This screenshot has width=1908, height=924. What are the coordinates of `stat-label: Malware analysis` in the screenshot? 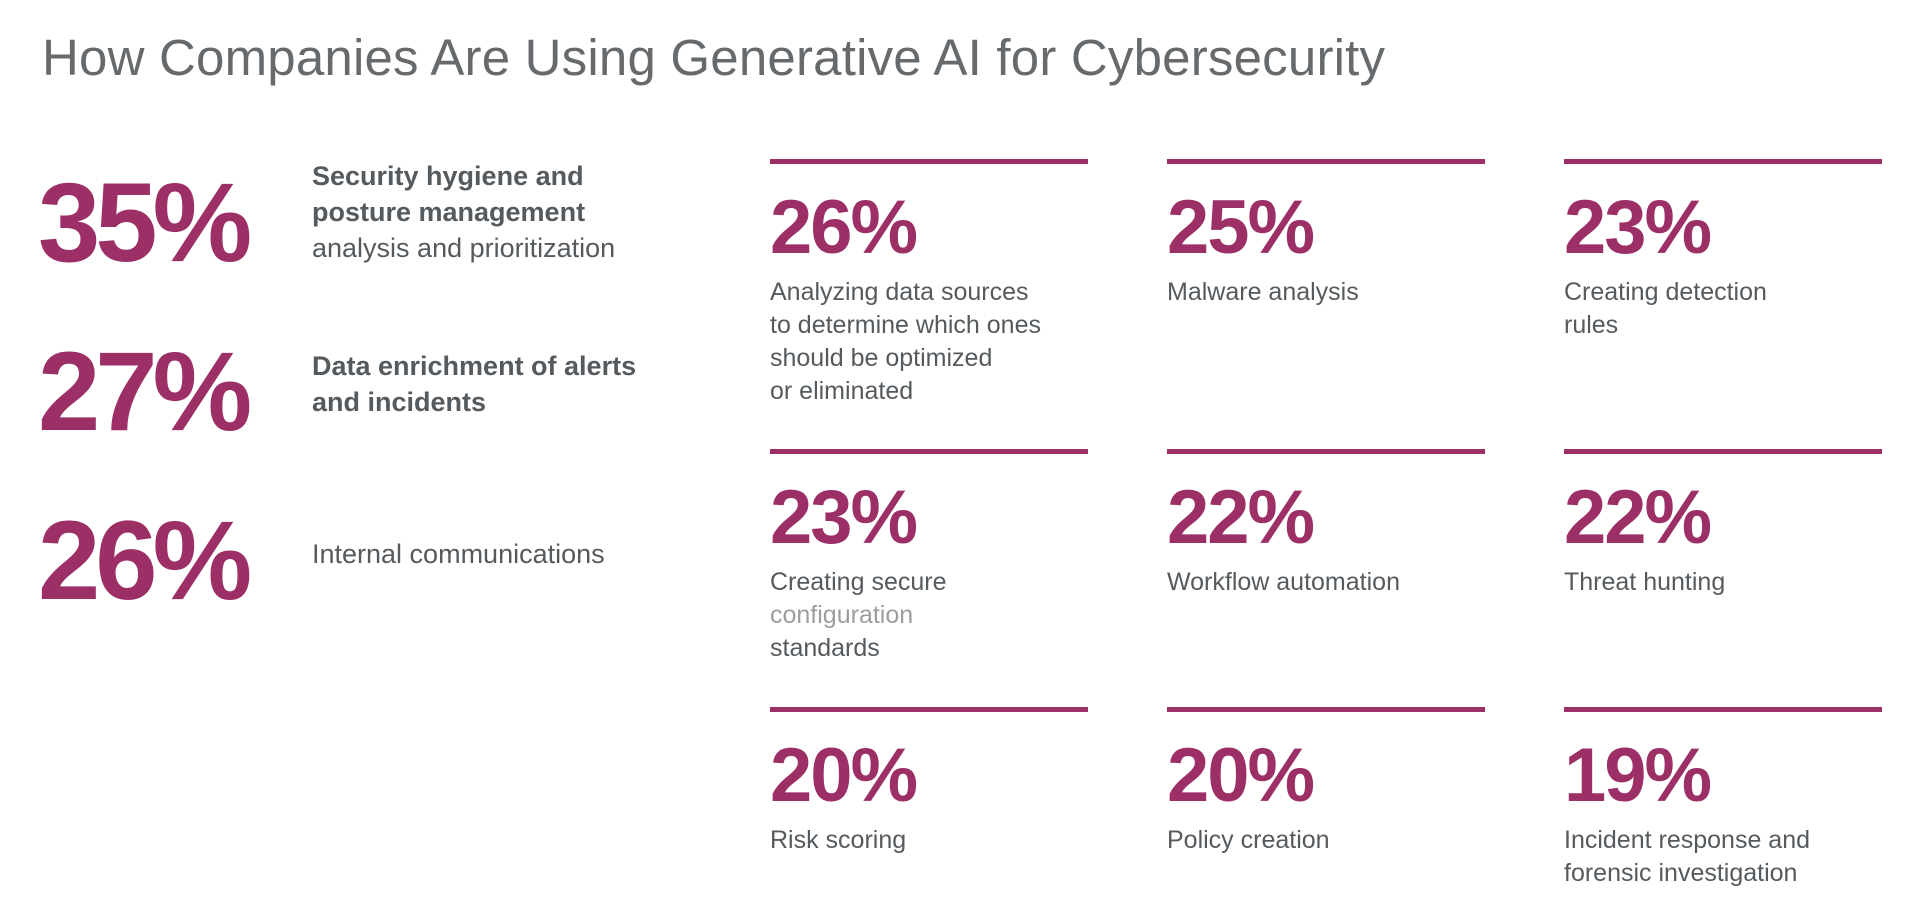 It's located at (1326, 292).